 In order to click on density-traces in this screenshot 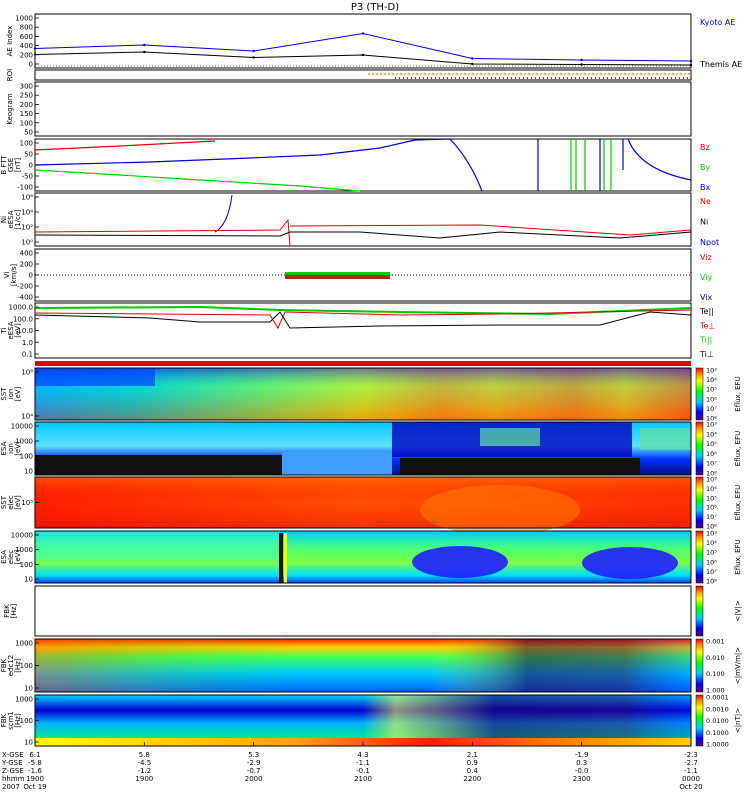, I will do `click(363, 220)`.